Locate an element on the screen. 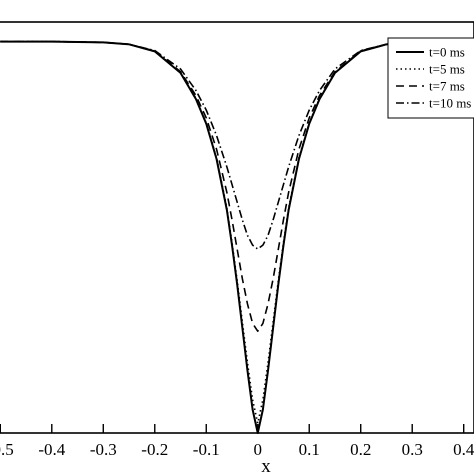  x-tick-label: 0.4 is located at coordinates (463, 449).